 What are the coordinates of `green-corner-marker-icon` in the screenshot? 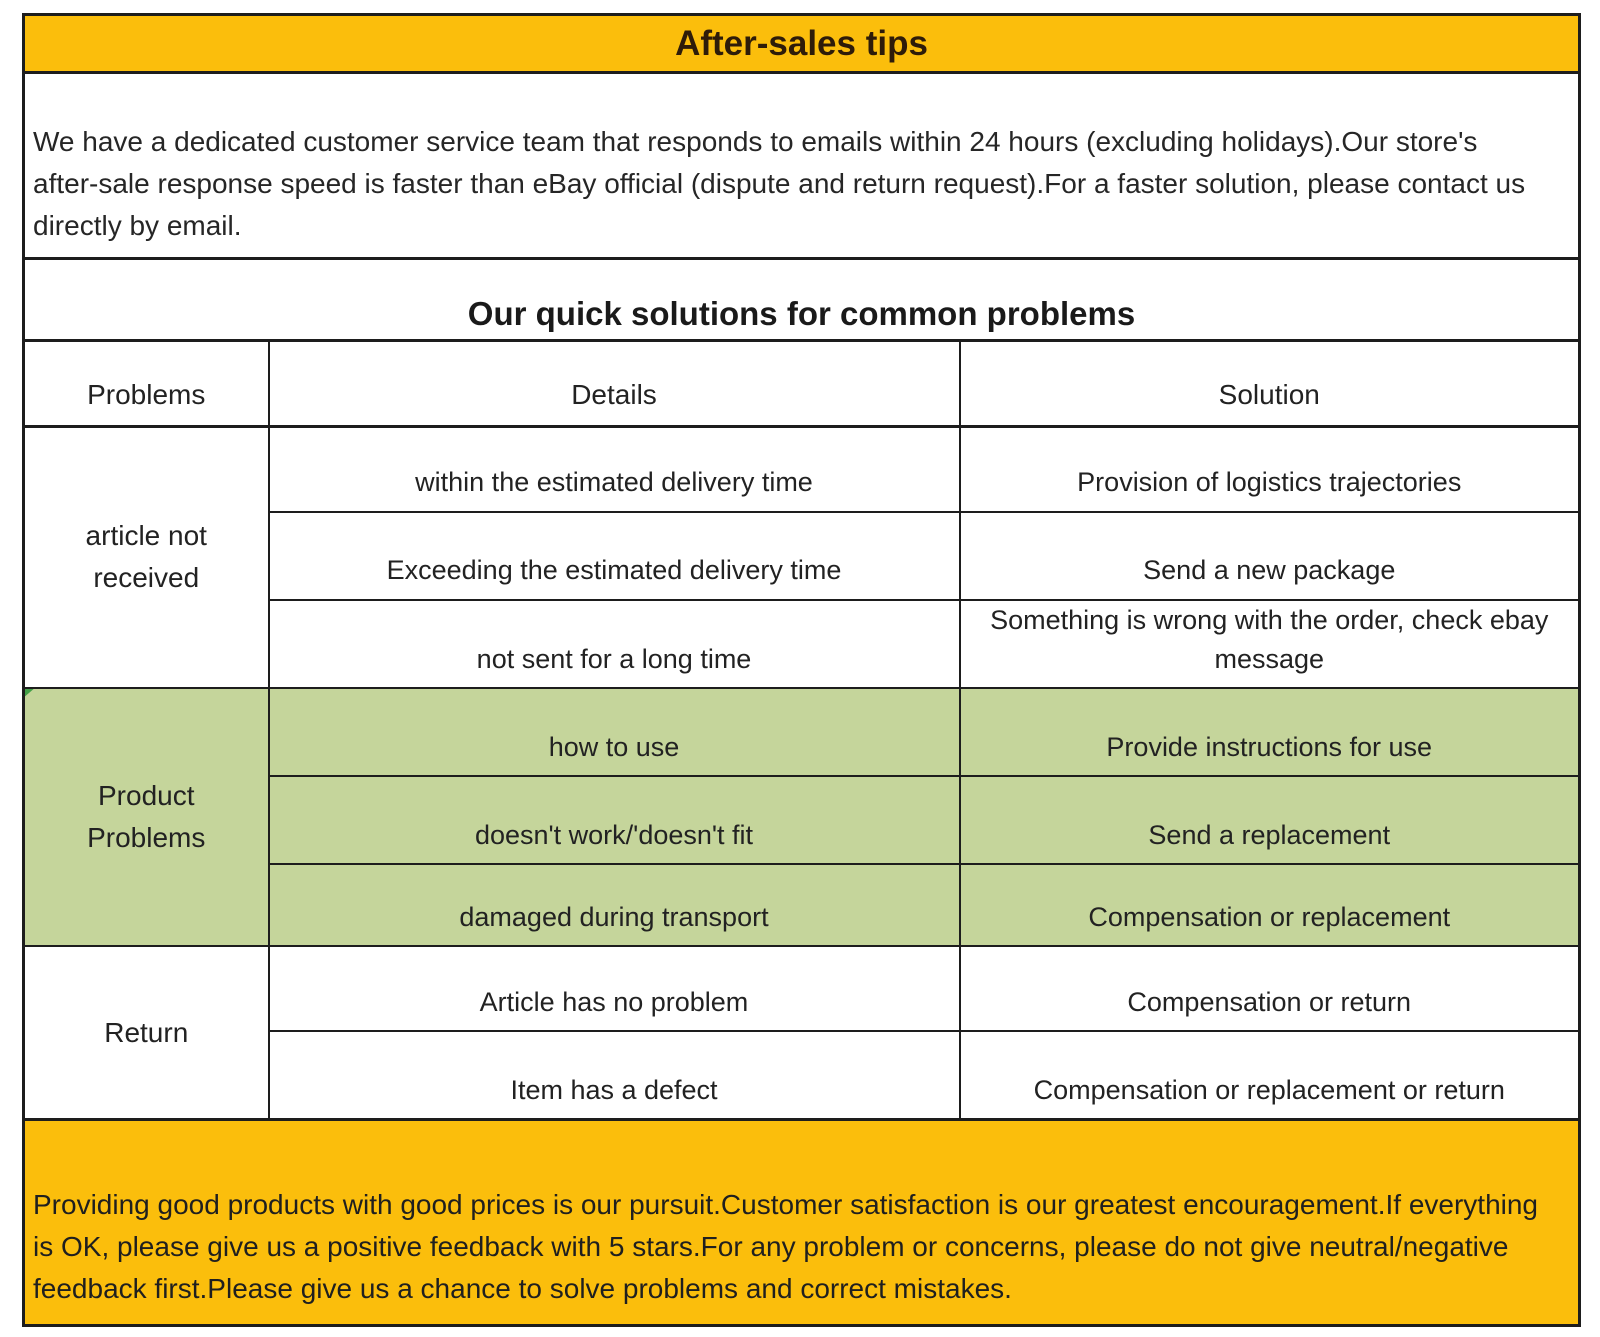 It's located at (30, 696).